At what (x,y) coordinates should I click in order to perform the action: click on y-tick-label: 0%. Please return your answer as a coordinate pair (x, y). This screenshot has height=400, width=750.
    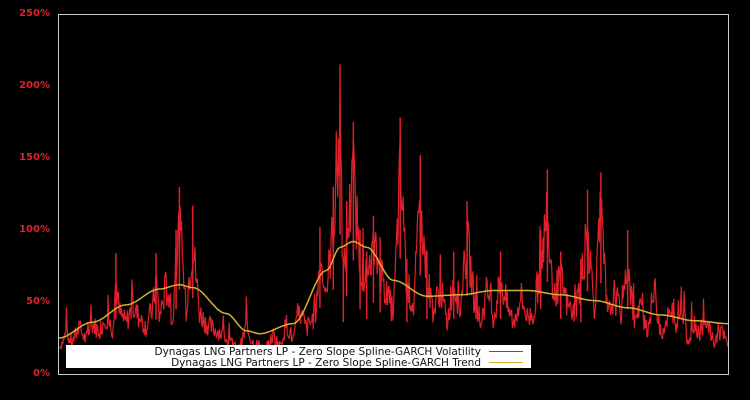
    Looking at the image, I should click on (41, 373).